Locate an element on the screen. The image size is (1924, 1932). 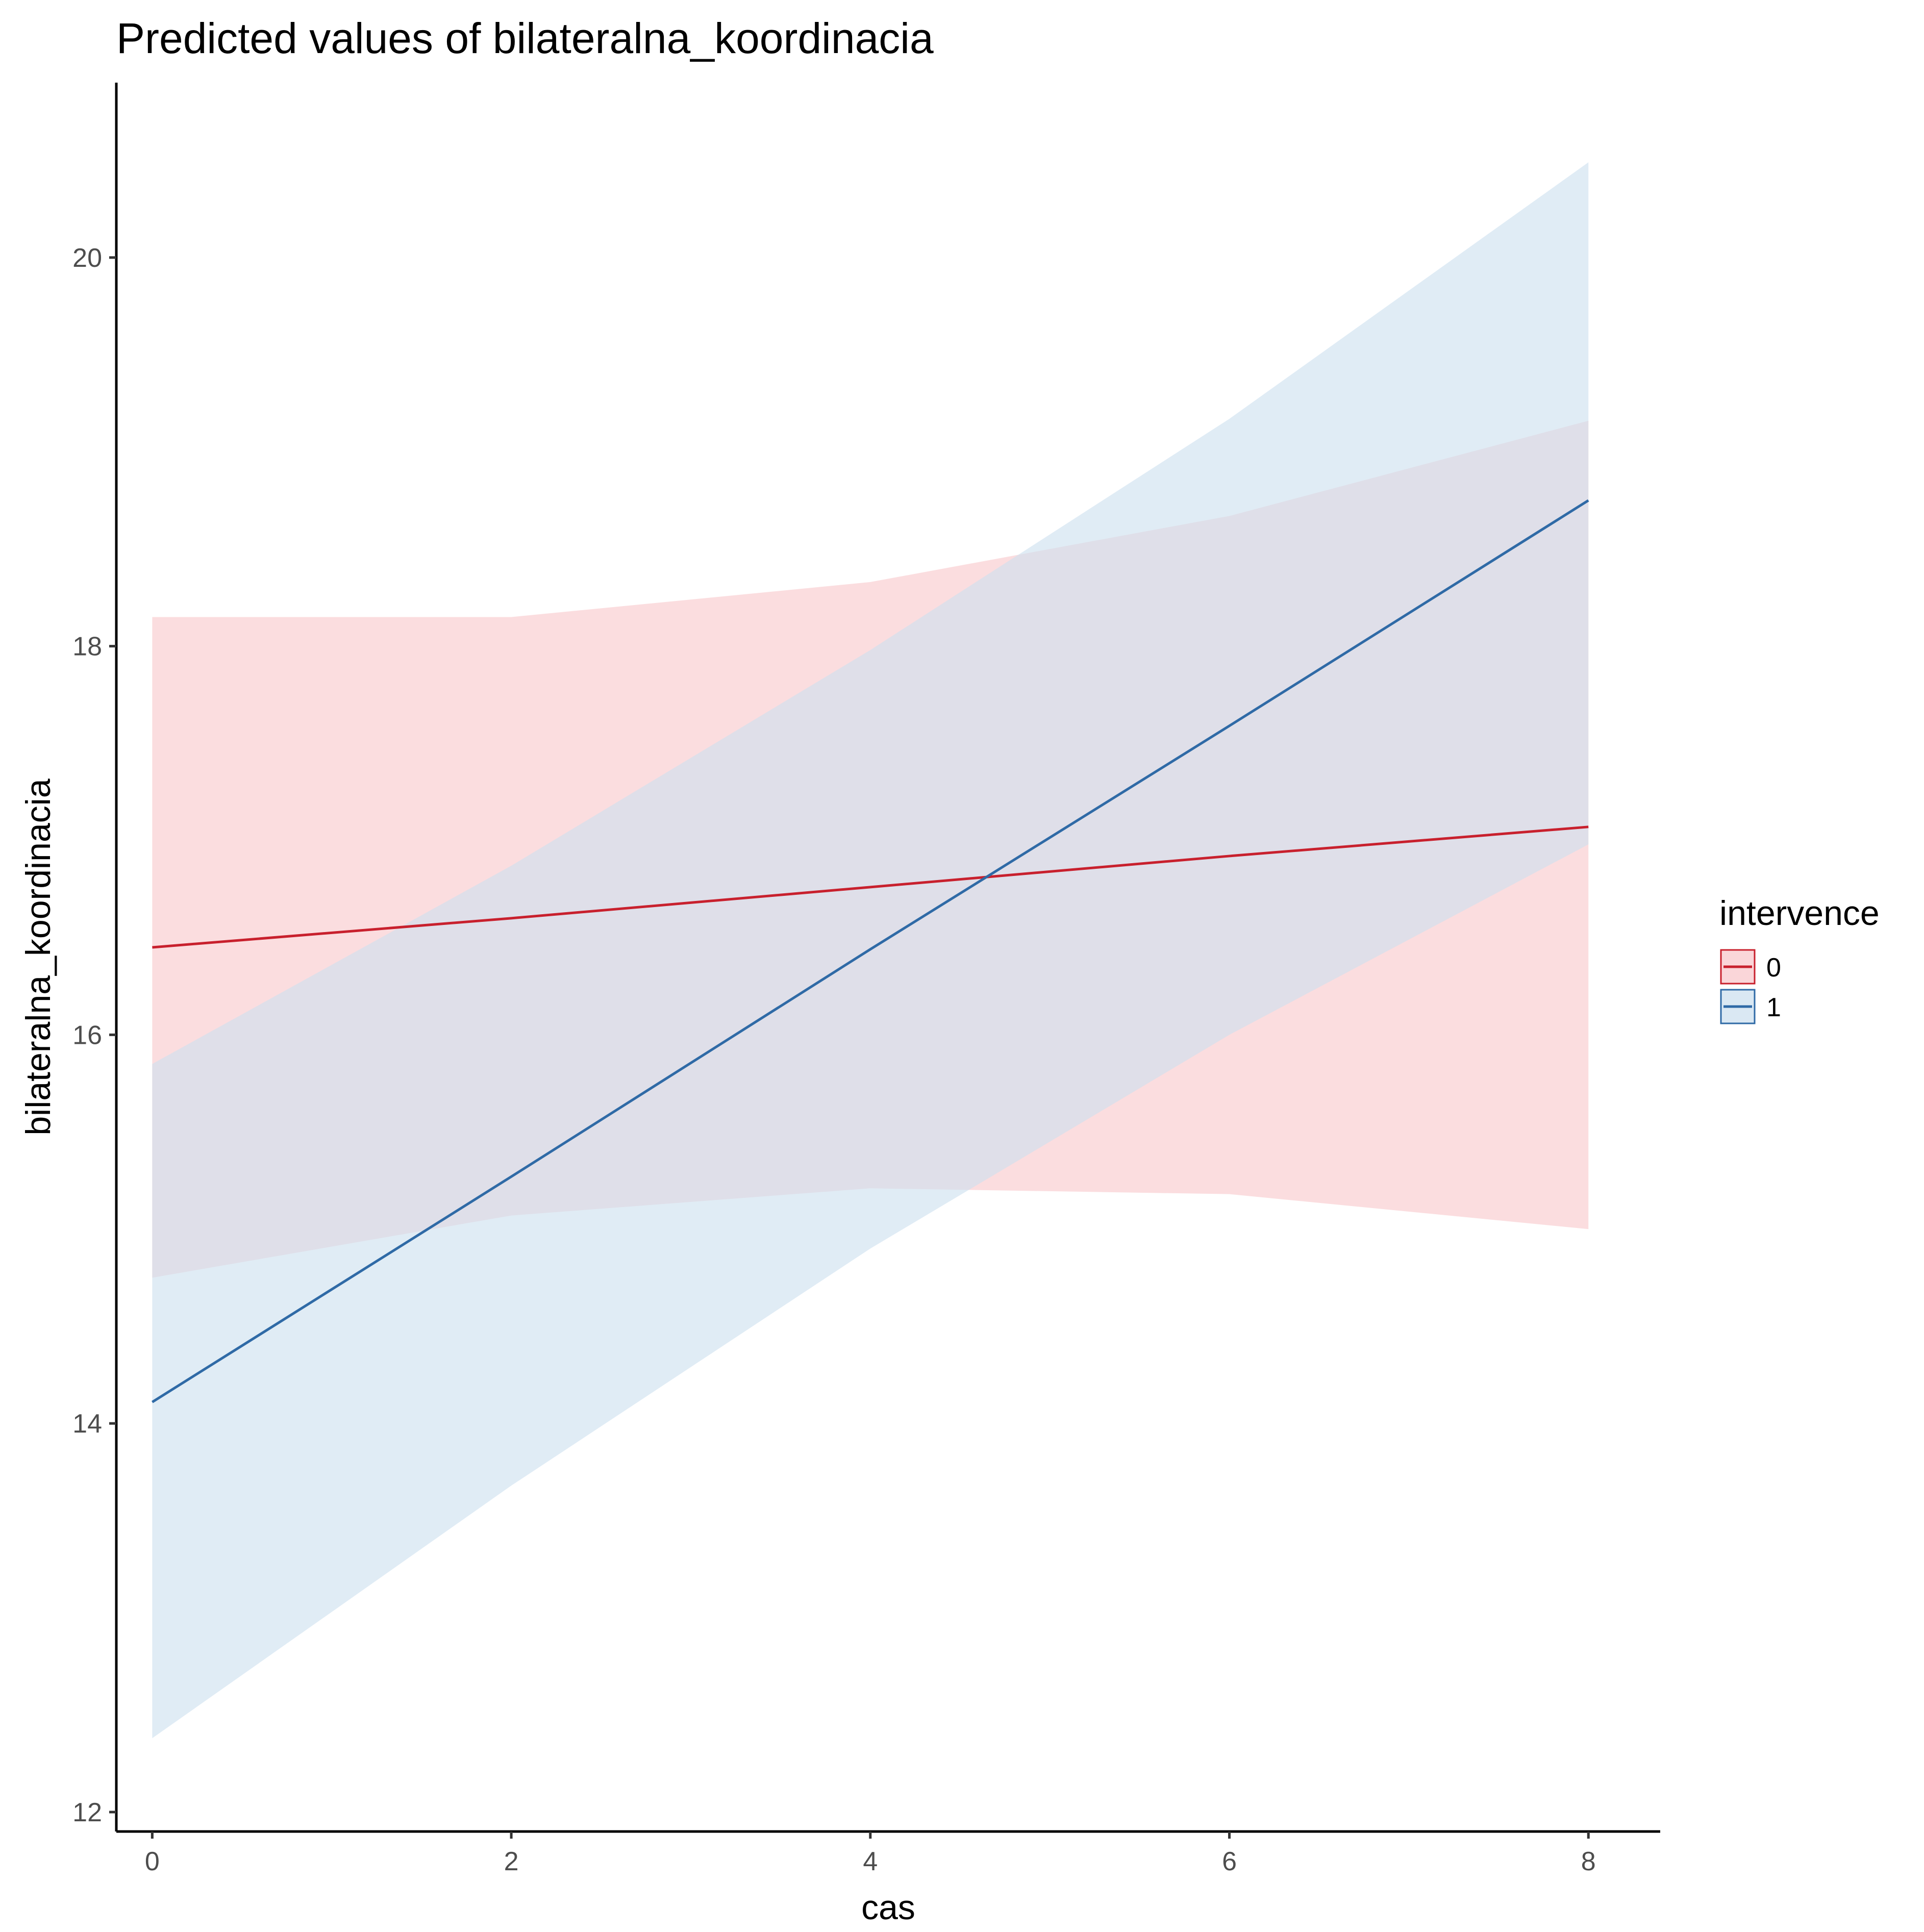
y-tick-label: 20 is located at coordinates (87, 258).